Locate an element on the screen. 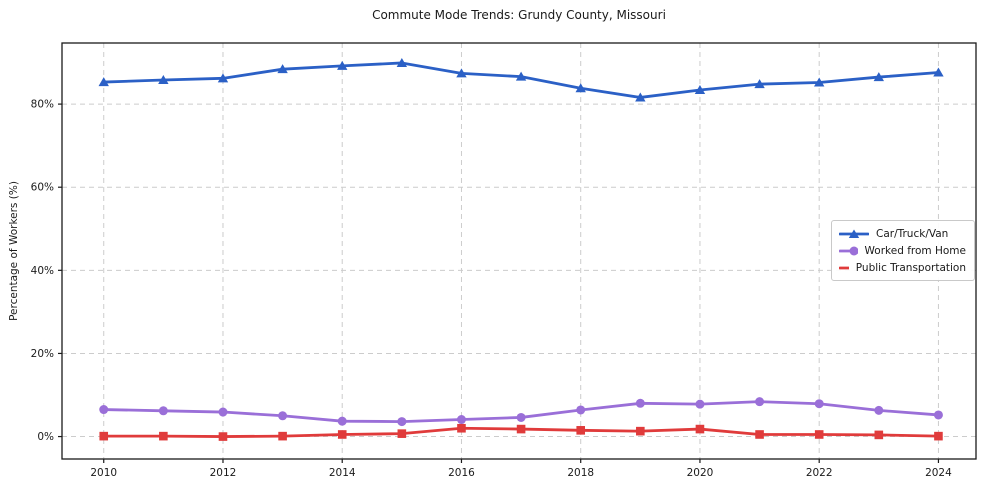 The height and width of the screenshot is (490, 990). y-tick-label: 80% is located at coordinates (42, 105).